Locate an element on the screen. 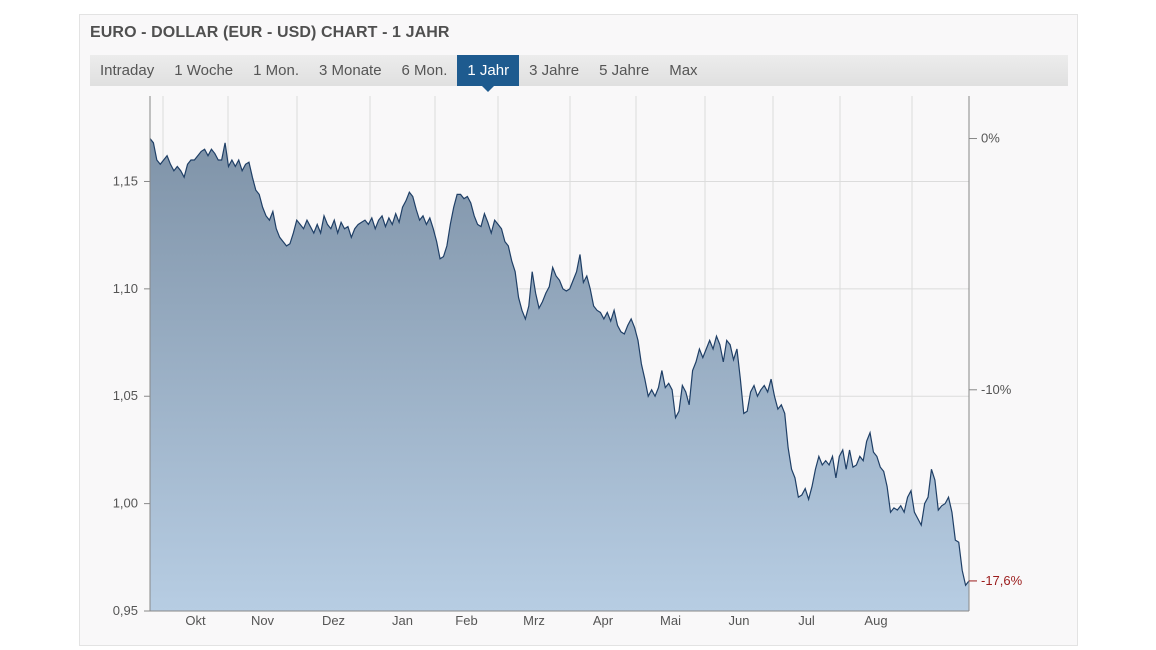  x-tick-label: Feb is located at coordinates (466, 620).